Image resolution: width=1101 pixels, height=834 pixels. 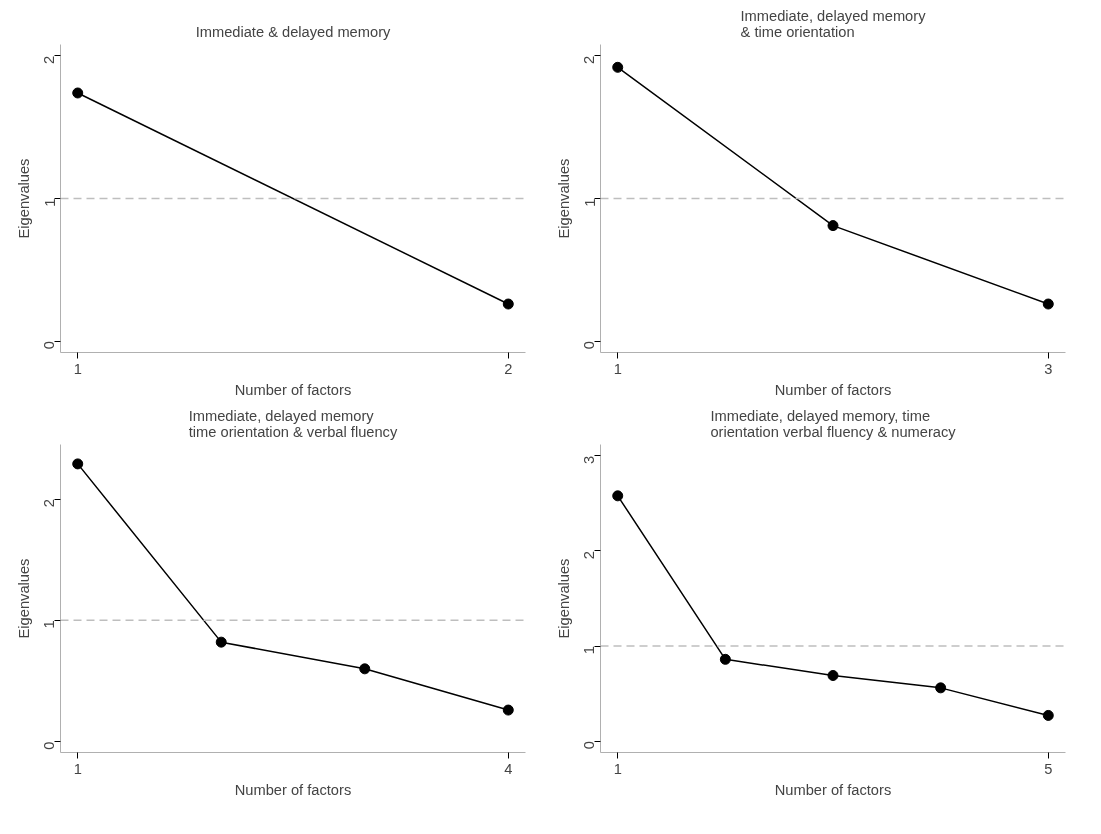 What do you see at coordinates (833, 23) in the screenshot?
I see `chart-title: Immediate, delayed memory & time orientation` at bounding box center [833, 23].